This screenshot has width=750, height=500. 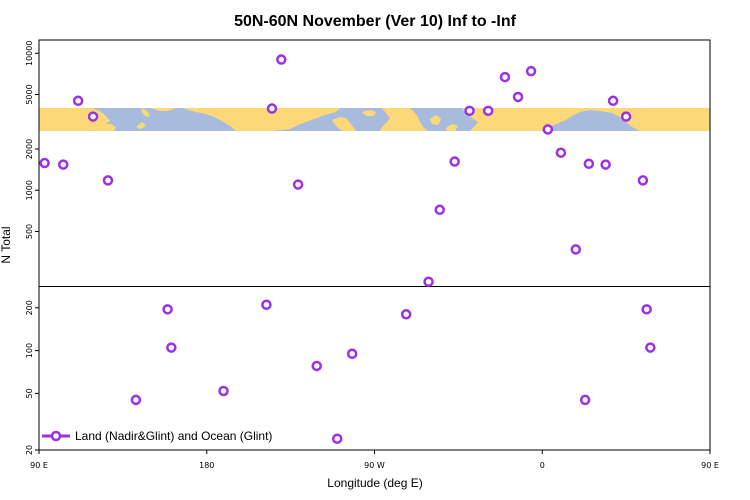 I want to click on x-axis: 90 E 180 90 W 0 90 E, so click(x=374, y=460).